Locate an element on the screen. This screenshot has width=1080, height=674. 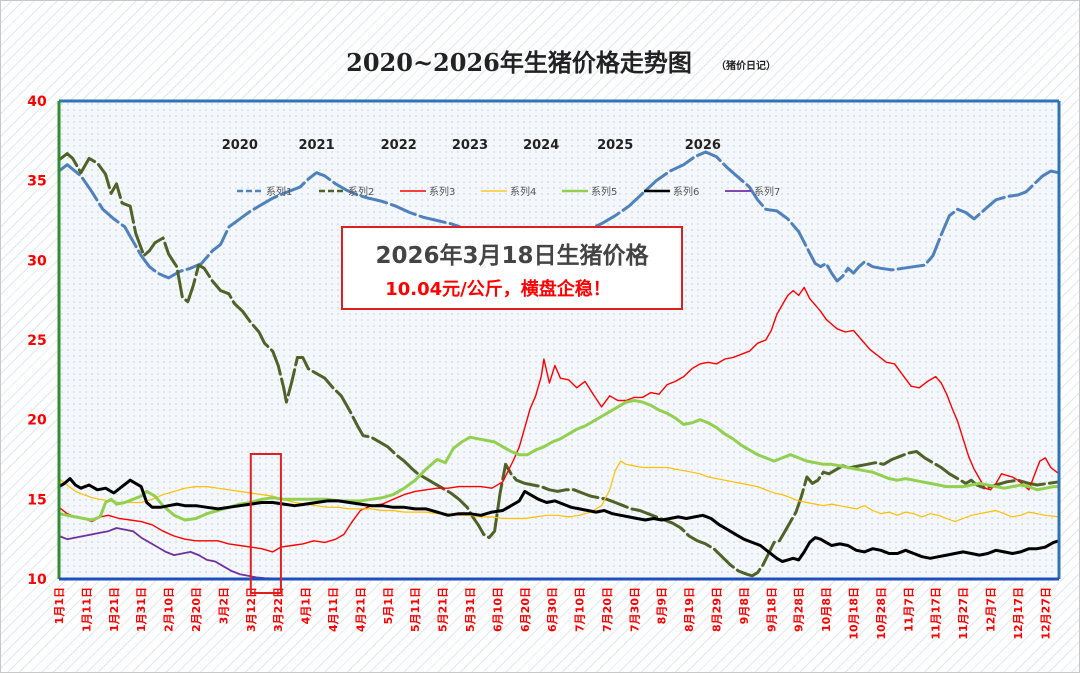
x-tick-label: 10月8日 is located at coordinates (826, 609).